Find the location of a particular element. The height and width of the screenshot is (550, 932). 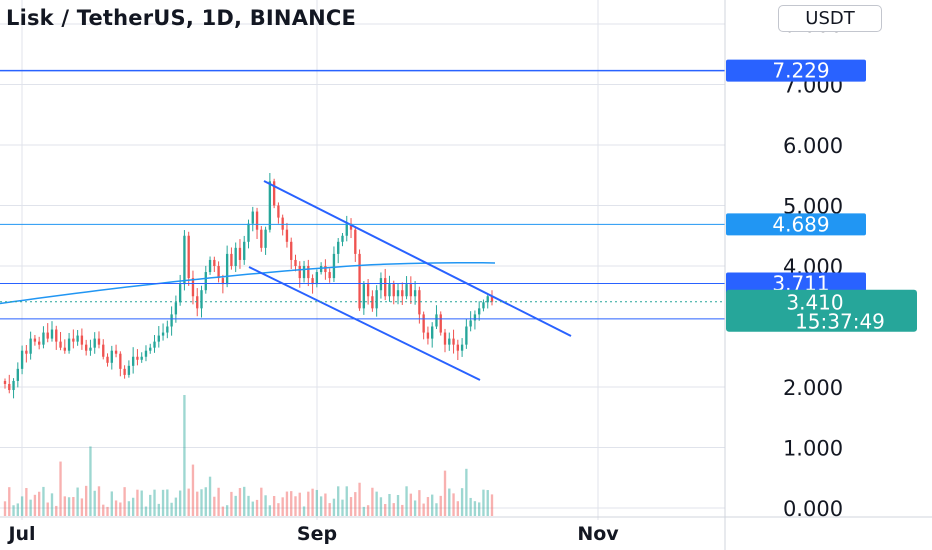

last-price-label: 3.410 is located at coordinates (814, 303).